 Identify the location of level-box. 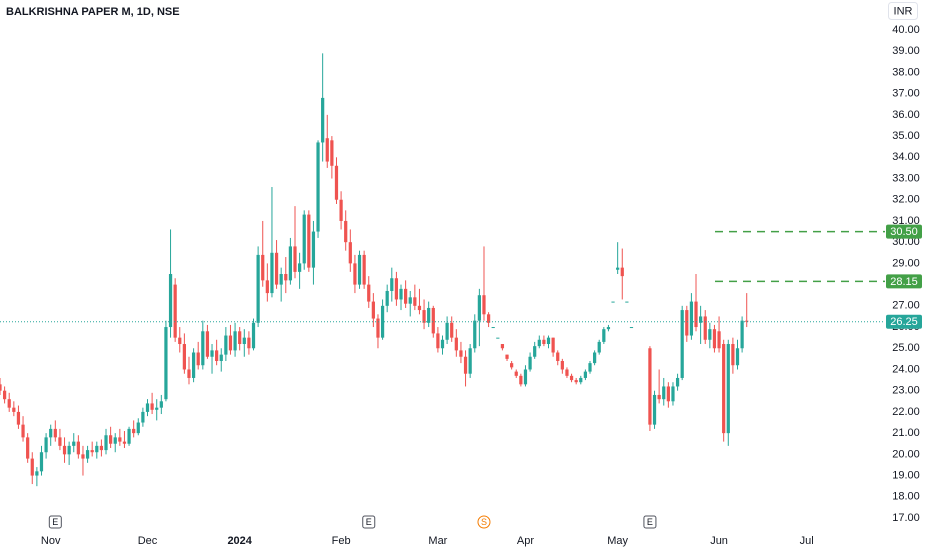
(904, 281).